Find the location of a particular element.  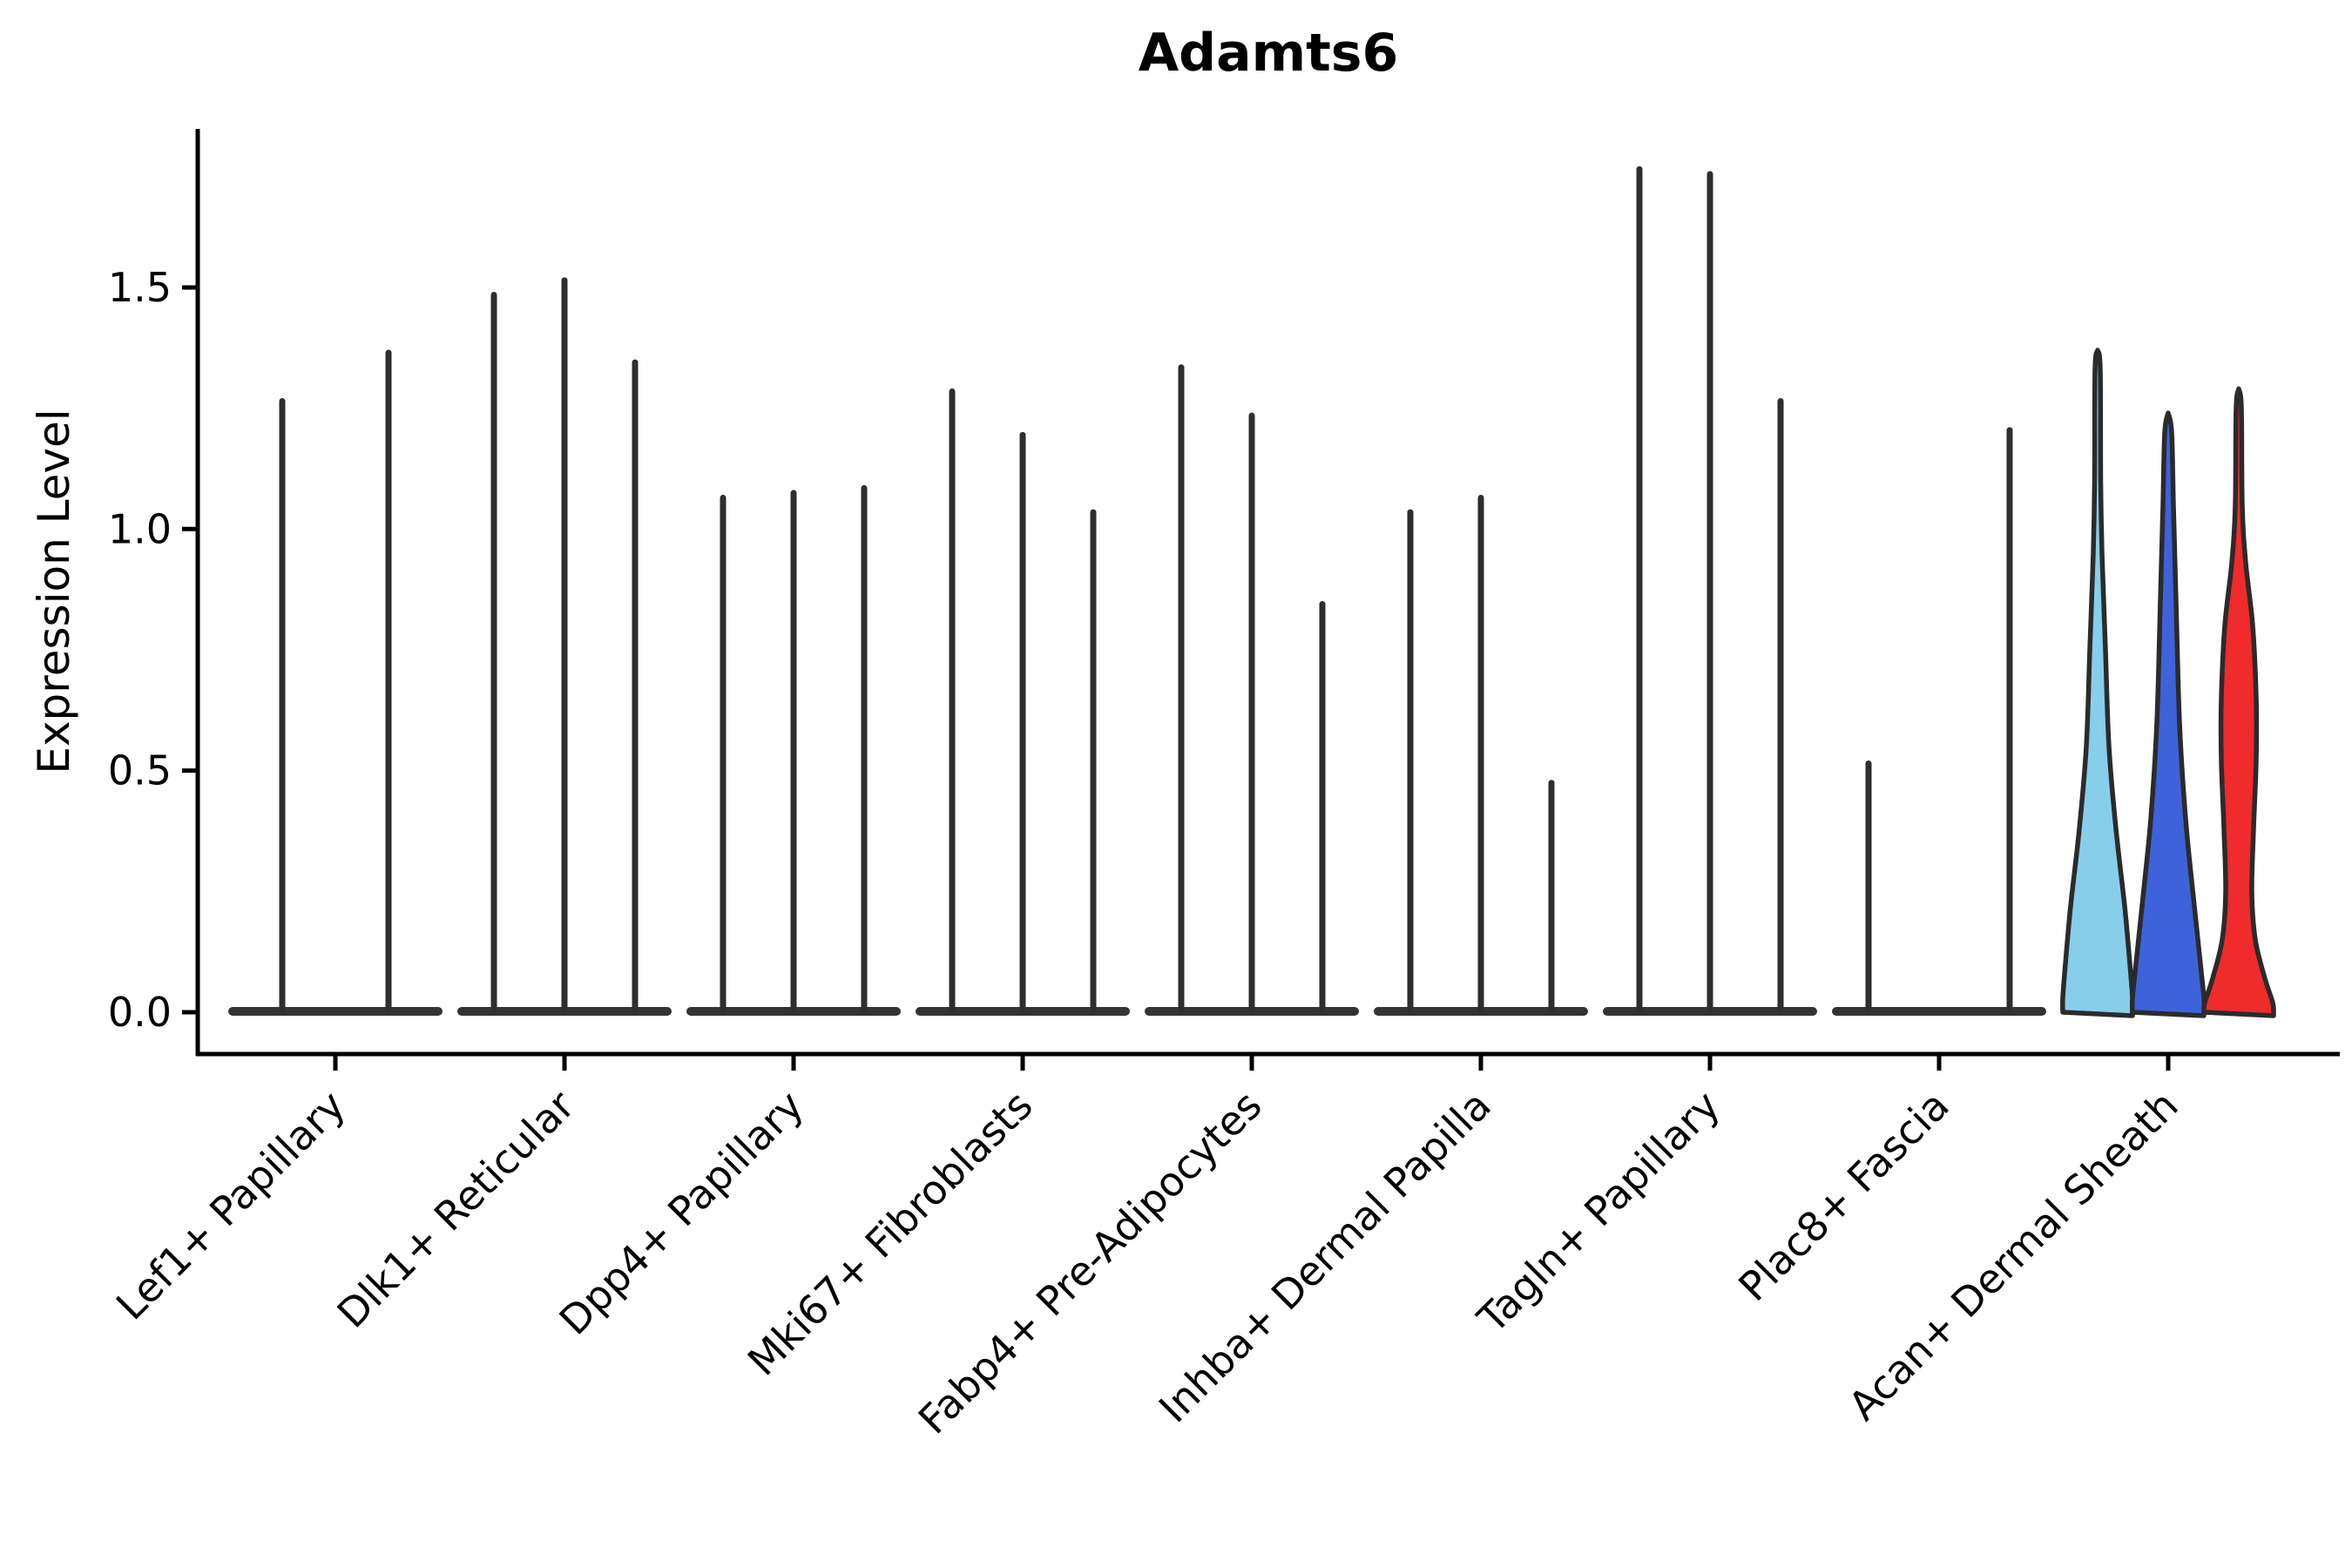

x-tick-label: Plac8+ Fascia is located at coordinates (1843, 1196).